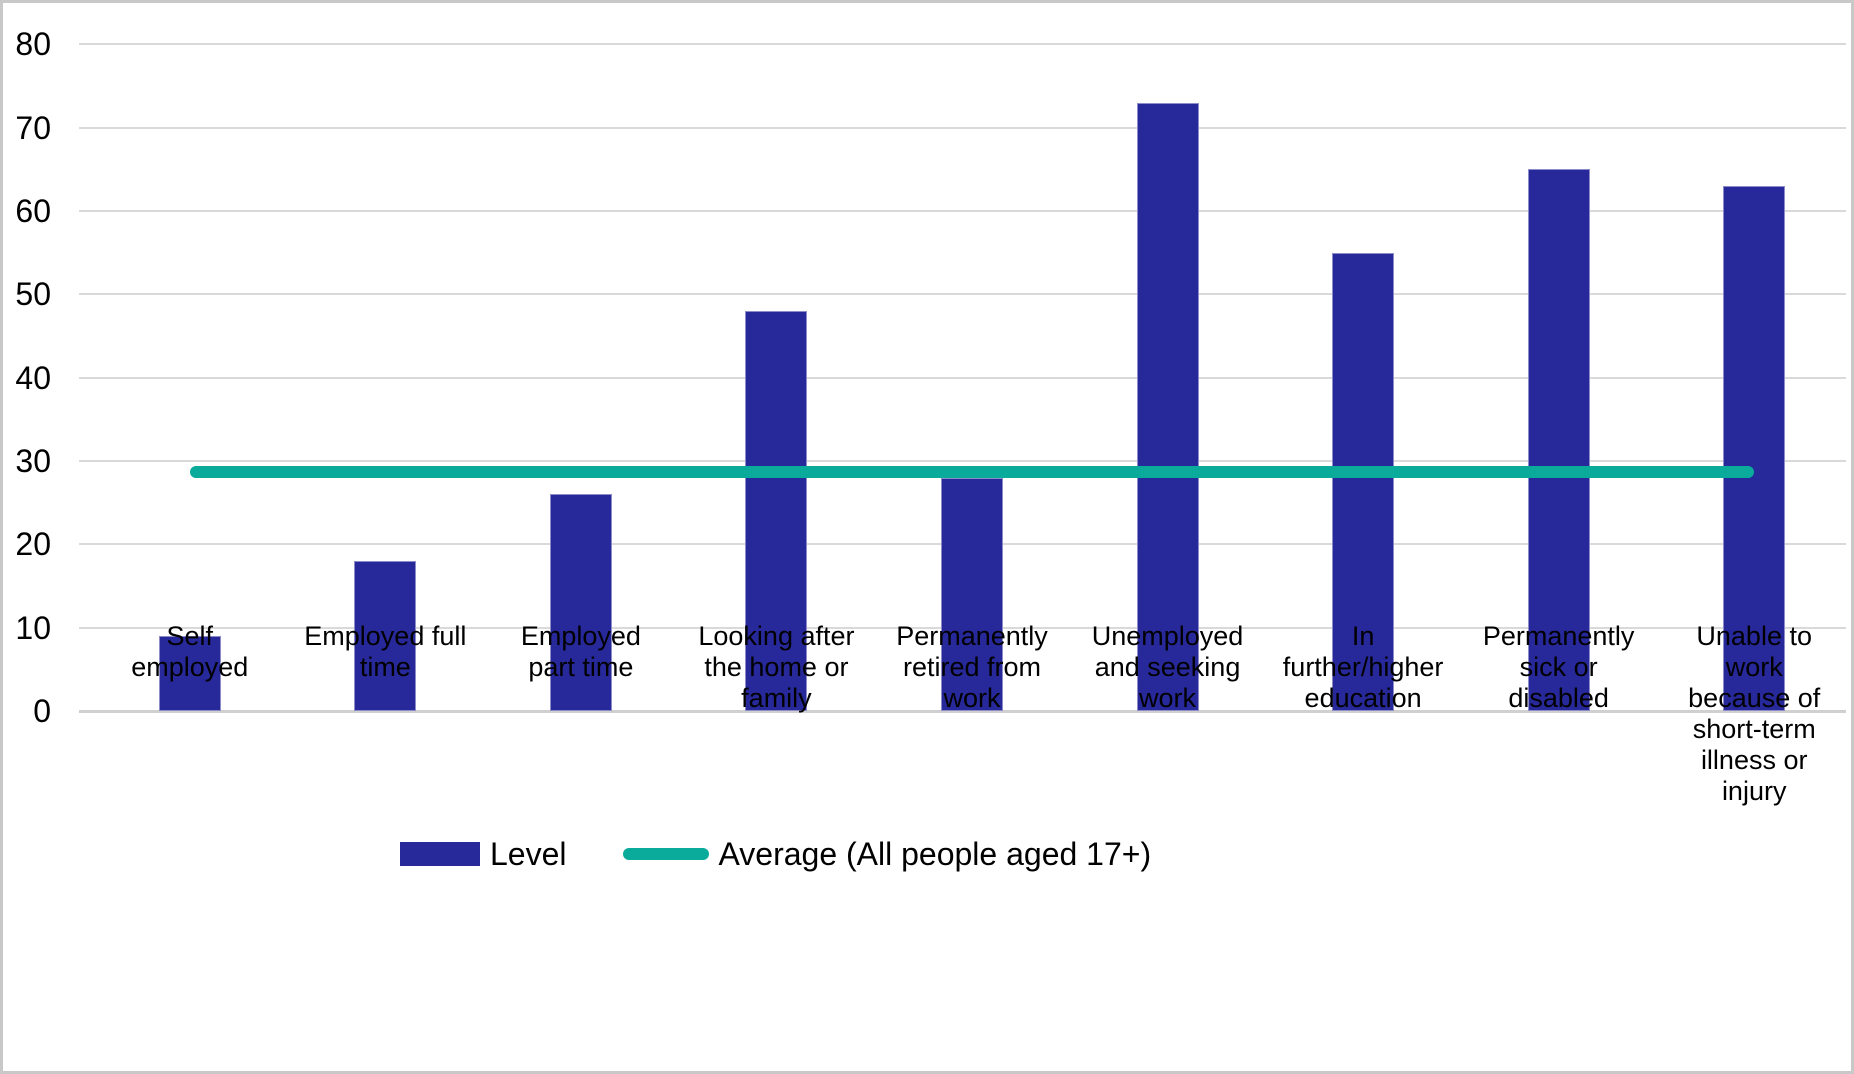 The image size is (1854, 1074). I want to click on y-tick-label-30: 30, so click(33, 461).